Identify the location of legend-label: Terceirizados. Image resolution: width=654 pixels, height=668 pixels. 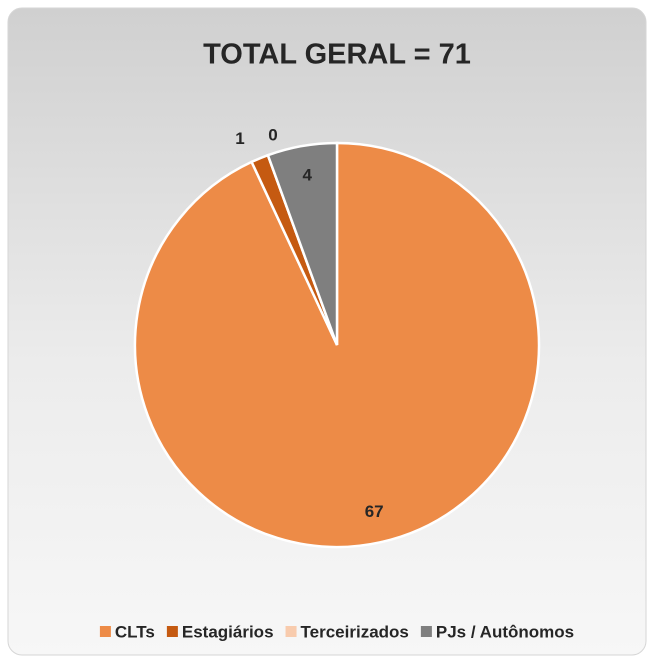
(355, 631).